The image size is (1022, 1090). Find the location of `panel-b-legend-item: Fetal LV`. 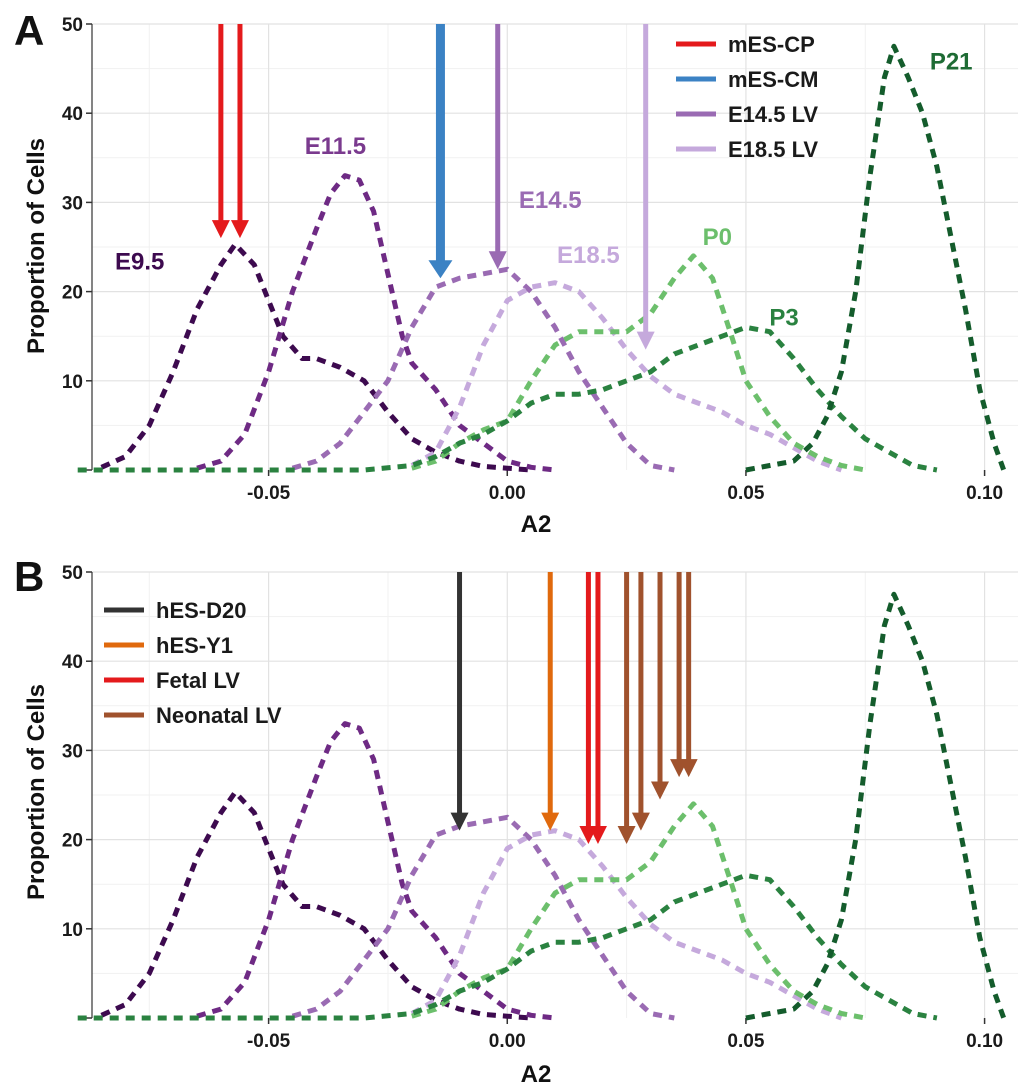

panel-b-legend-item: Fetal LV is located at coordinates (172, 680).